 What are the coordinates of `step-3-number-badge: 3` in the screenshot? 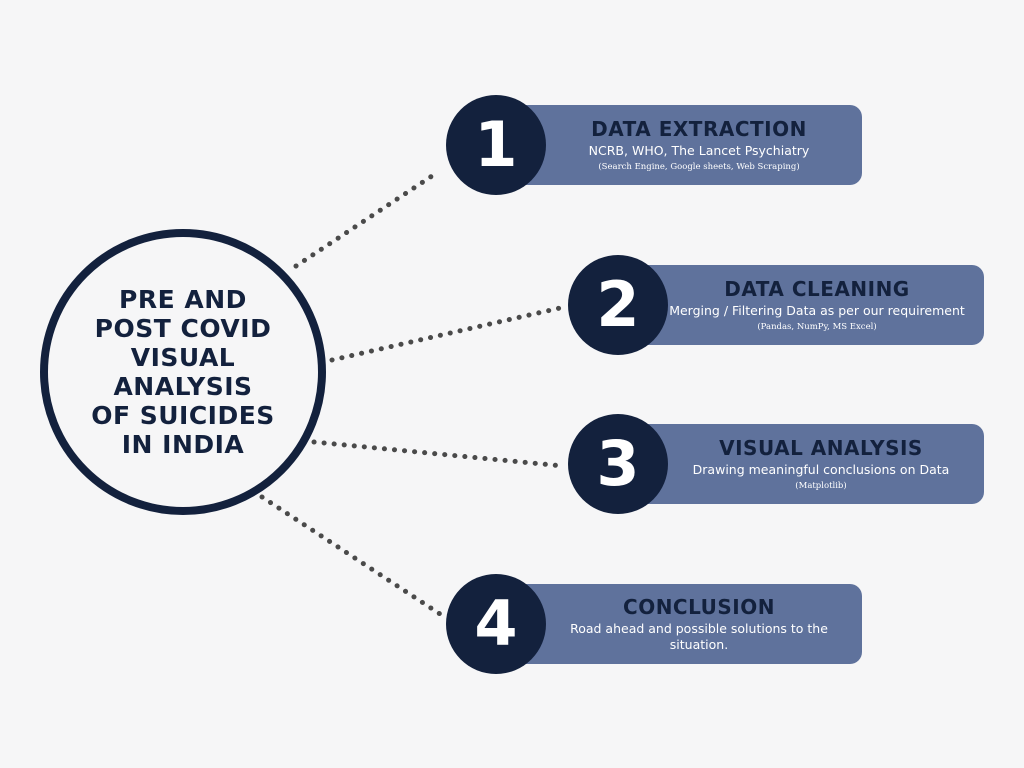 It's located at (618, 464).